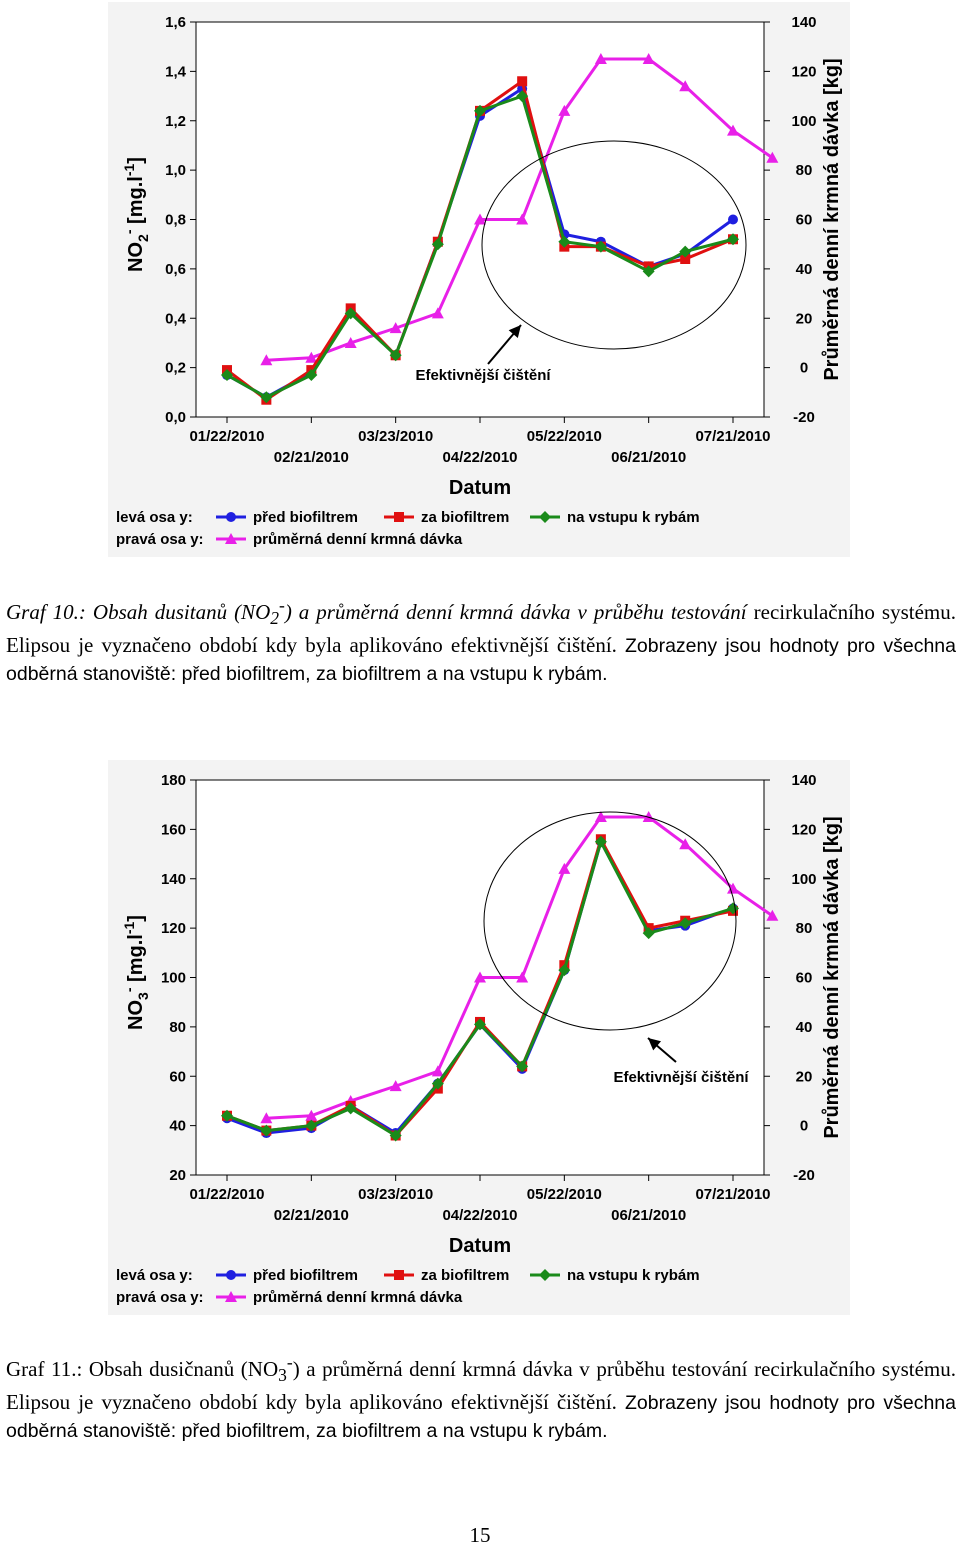 Image resolution: width=960 pixels, height=1548 pixels. Describe the element at coordinates (177, 1175) in the screenshot. I see `y-tick-label: 20` at that location.